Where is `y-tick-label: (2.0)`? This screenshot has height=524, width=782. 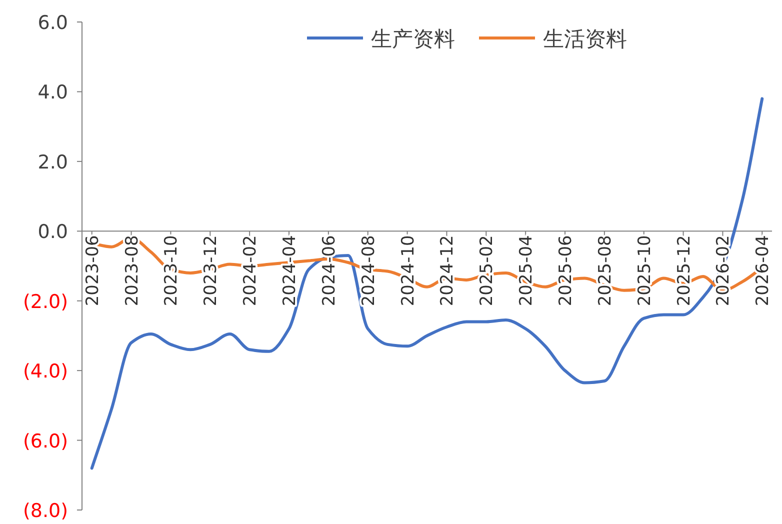
y-tick-label: (2.0) is located at coordinates (45, 301).